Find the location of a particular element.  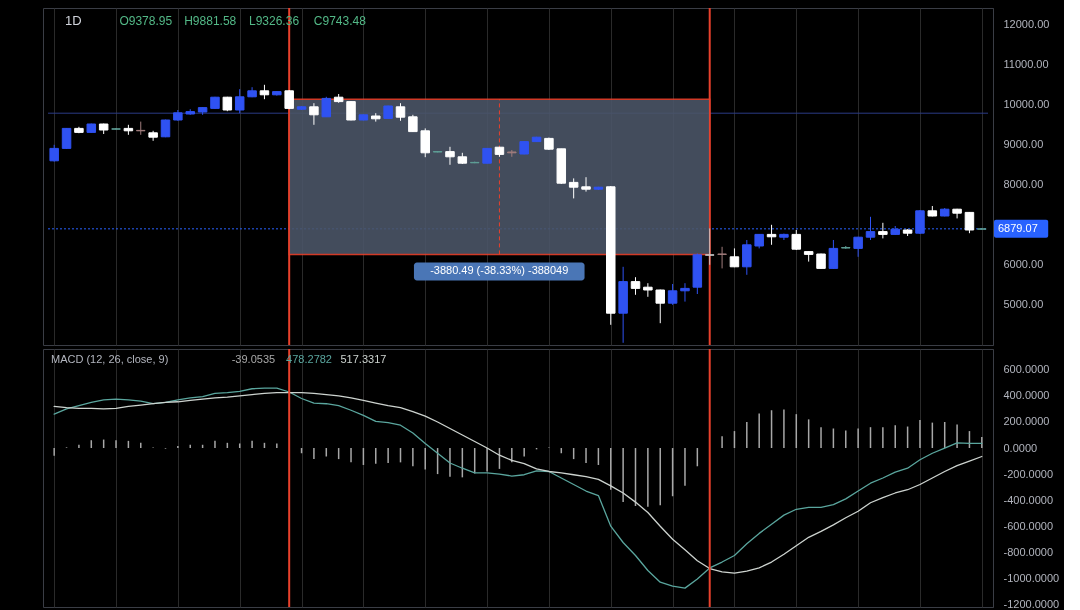

y-tick-label: 11000.00 is located at coordinates (1026, 63).